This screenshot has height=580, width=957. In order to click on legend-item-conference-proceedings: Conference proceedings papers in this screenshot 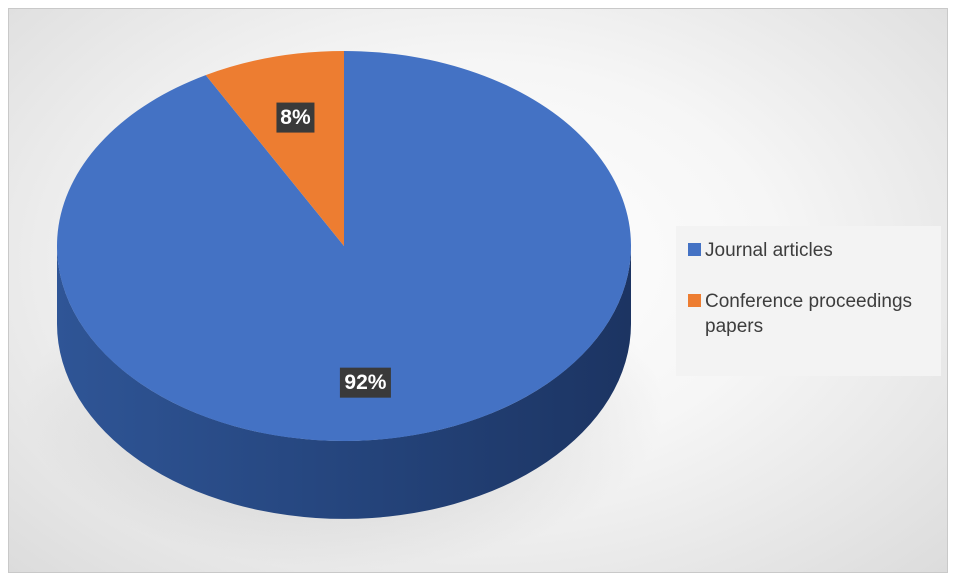, I will do `click(810, 314)`.